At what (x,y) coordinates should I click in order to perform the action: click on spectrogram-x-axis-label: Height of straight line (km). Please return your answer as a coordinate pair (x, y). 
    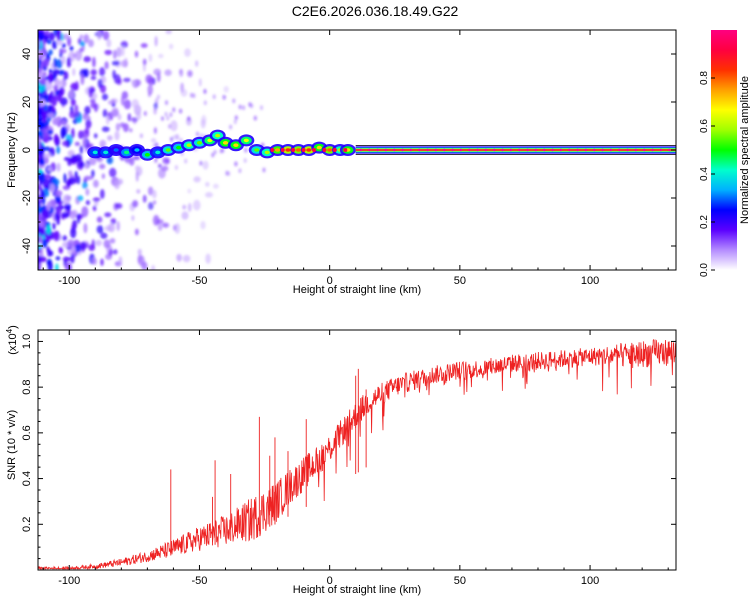
    Looking at the image, I should click on (357, 290).